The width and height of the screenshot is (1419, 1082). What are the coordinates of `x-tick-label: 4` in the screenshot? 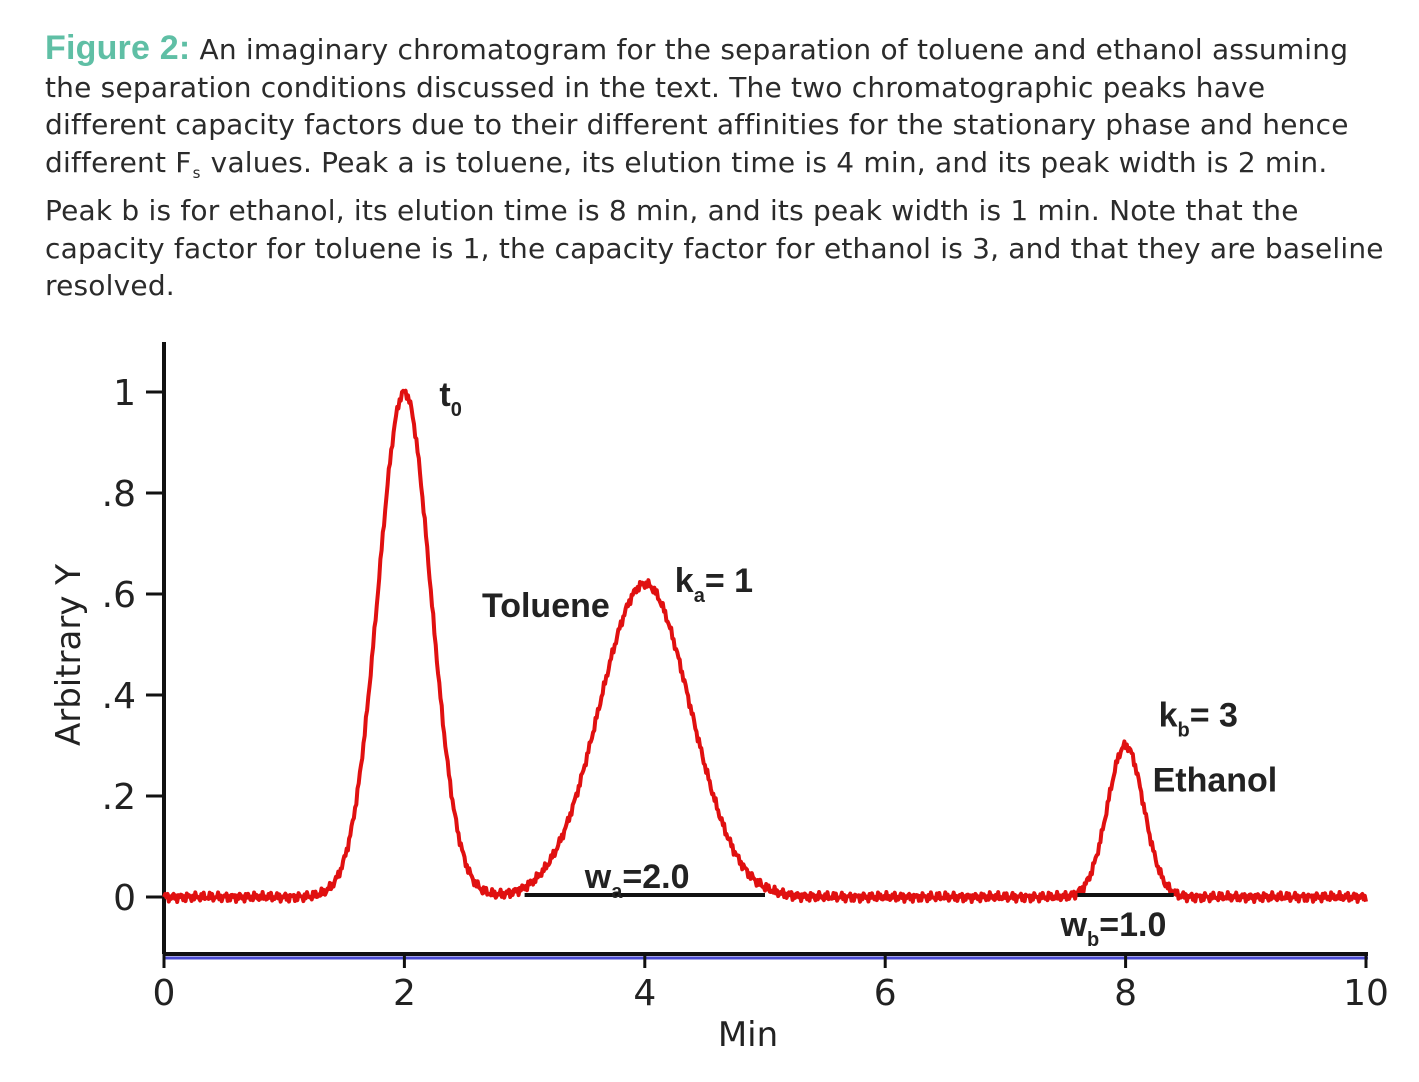 It's located at (644, 993).